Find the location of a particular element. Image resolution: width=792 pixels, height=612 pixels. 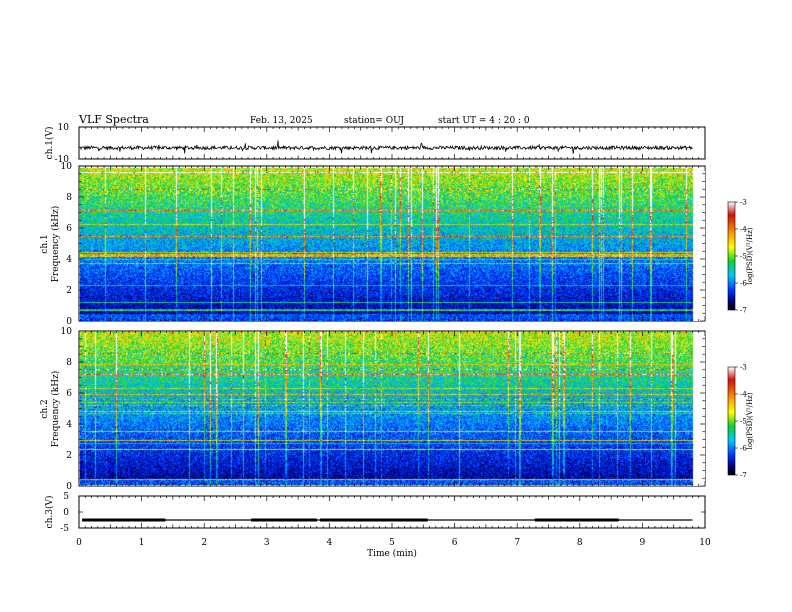

figure-title: VLF Spectra is located at coordinates (113, 119).